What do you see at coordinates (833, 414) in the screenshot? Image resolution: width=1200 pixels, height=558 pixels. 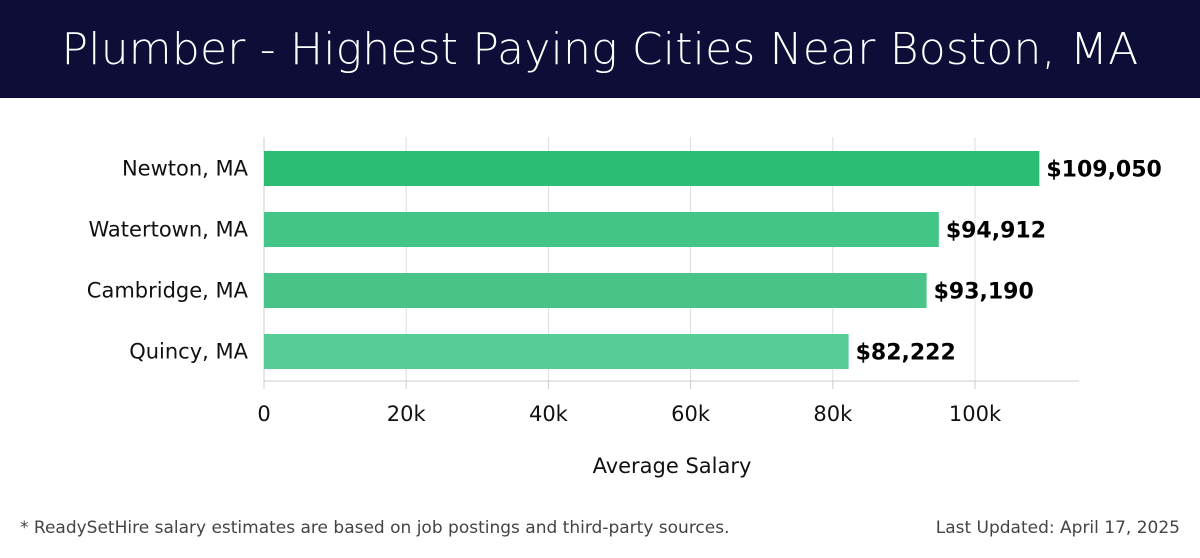 I see `x-tick-label: 80k` at bounding box center [833, 414].